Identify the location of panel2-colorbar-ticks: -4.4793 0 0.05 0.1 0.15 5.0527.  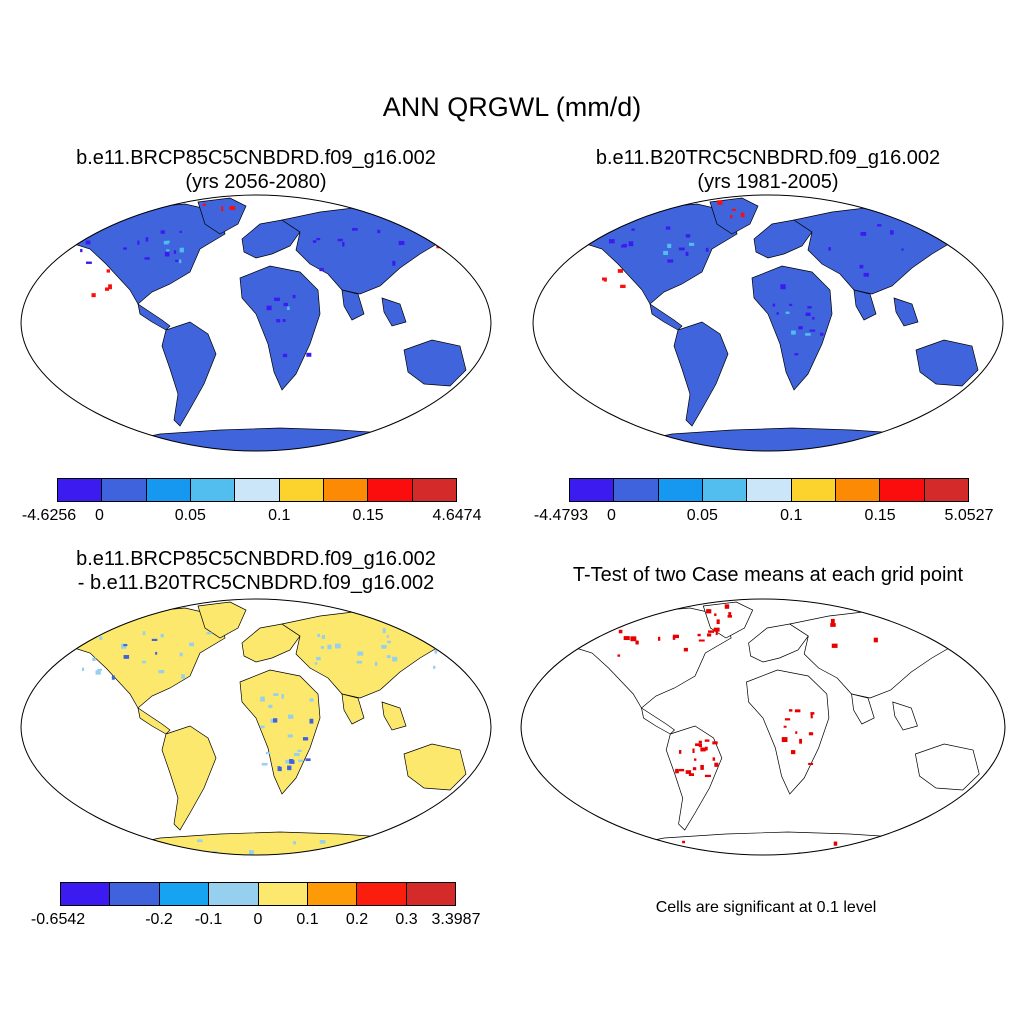
(764, 517).